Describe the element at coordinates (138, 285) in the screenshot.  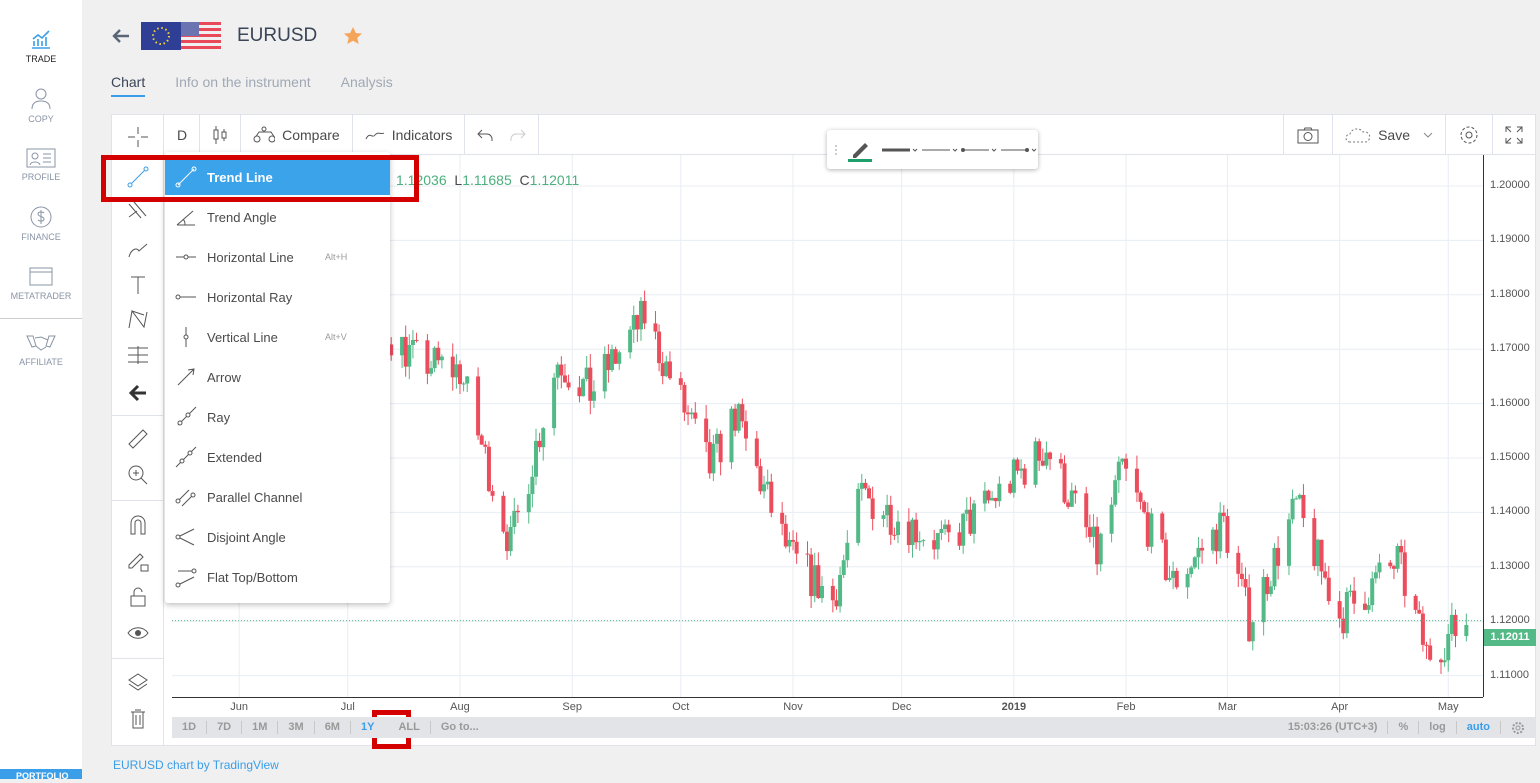
I see `text-tool-icon` at that location.